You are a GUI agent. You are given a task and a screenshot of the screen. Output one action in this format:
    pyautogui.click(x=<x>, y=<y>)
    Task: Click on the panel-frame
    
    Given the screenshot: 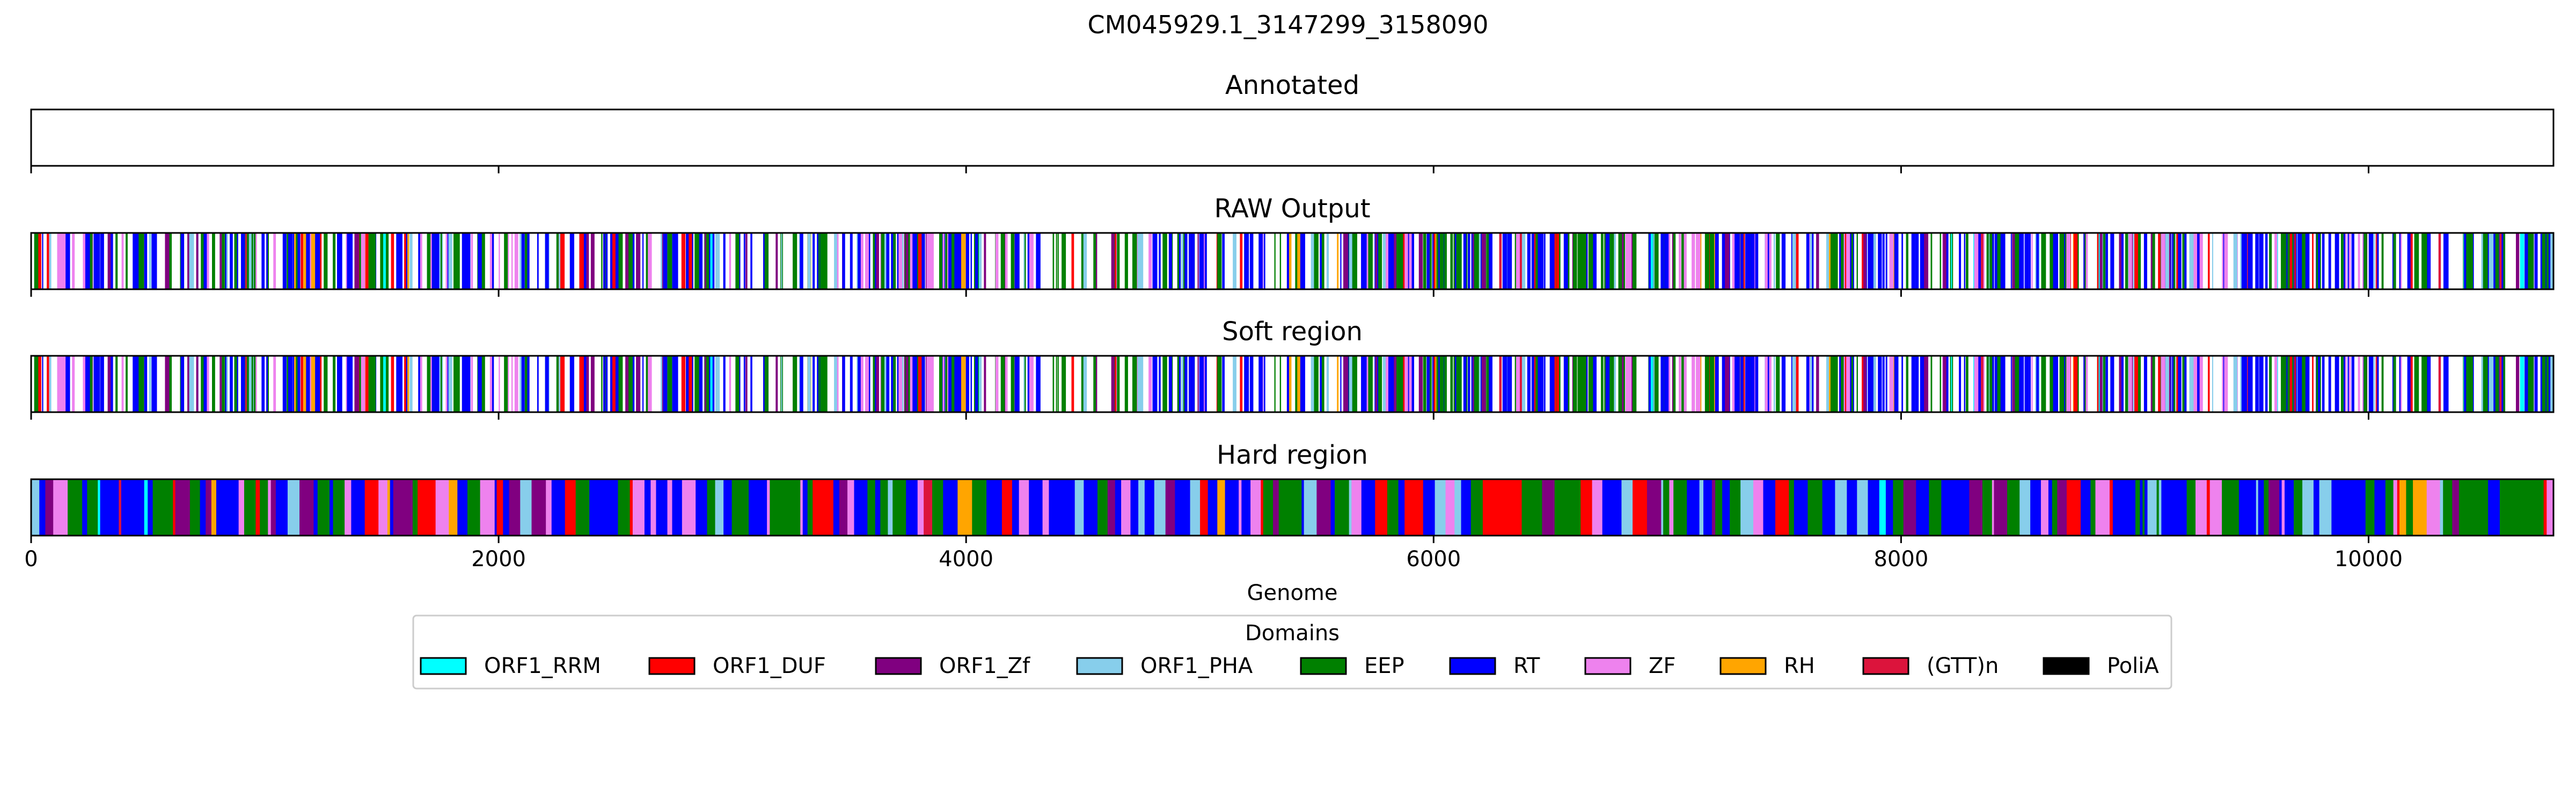 What is the action you would take?
    pyautogui.click(x=1292, y=384)
    